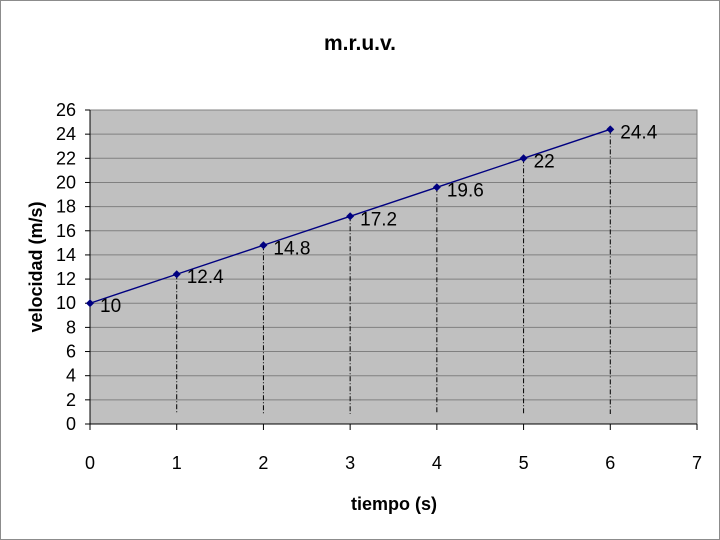 This screenshot has height=540, width=720. What do you see at coordinates (360, 43) in the screenshot?
I see `chart-title: m.r.u.v.` at bounding box center [360, 43].